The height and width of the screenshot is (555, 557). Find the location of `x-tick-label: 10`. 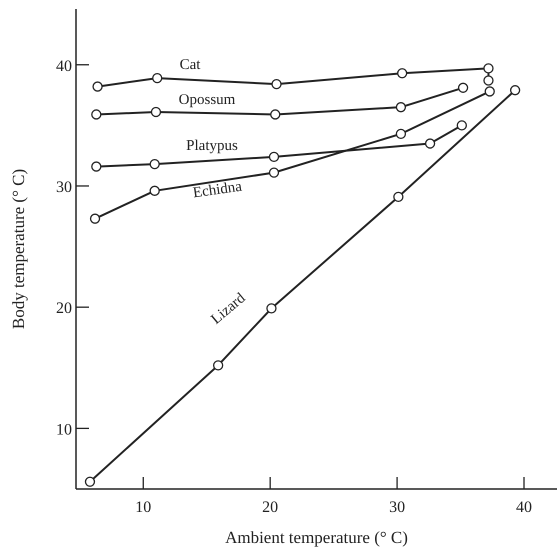

x-tick-label: 10 is located at coordinates (143, 507).